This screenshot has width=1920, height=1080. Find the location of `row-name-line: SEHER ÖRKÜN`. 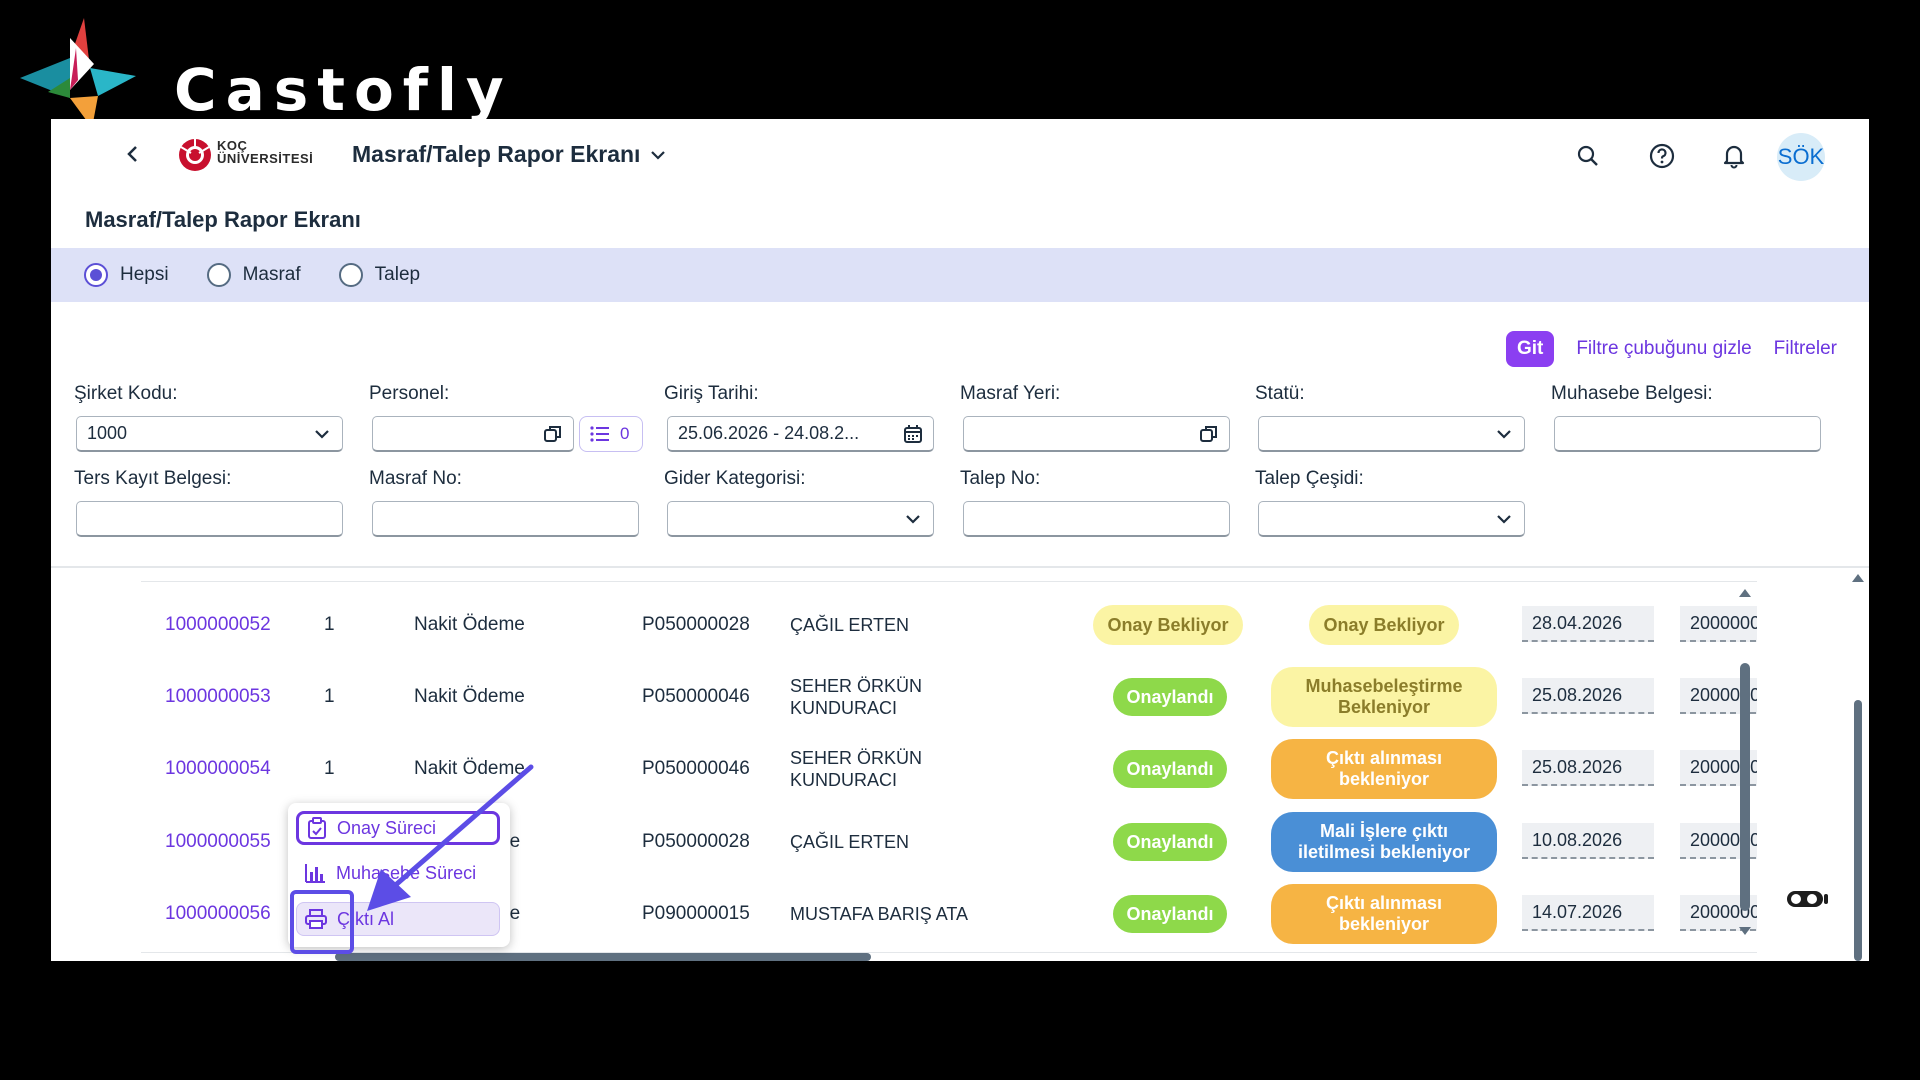

row-name-line: SEHER ÖRKÜN is located at coordinates (856, 686).